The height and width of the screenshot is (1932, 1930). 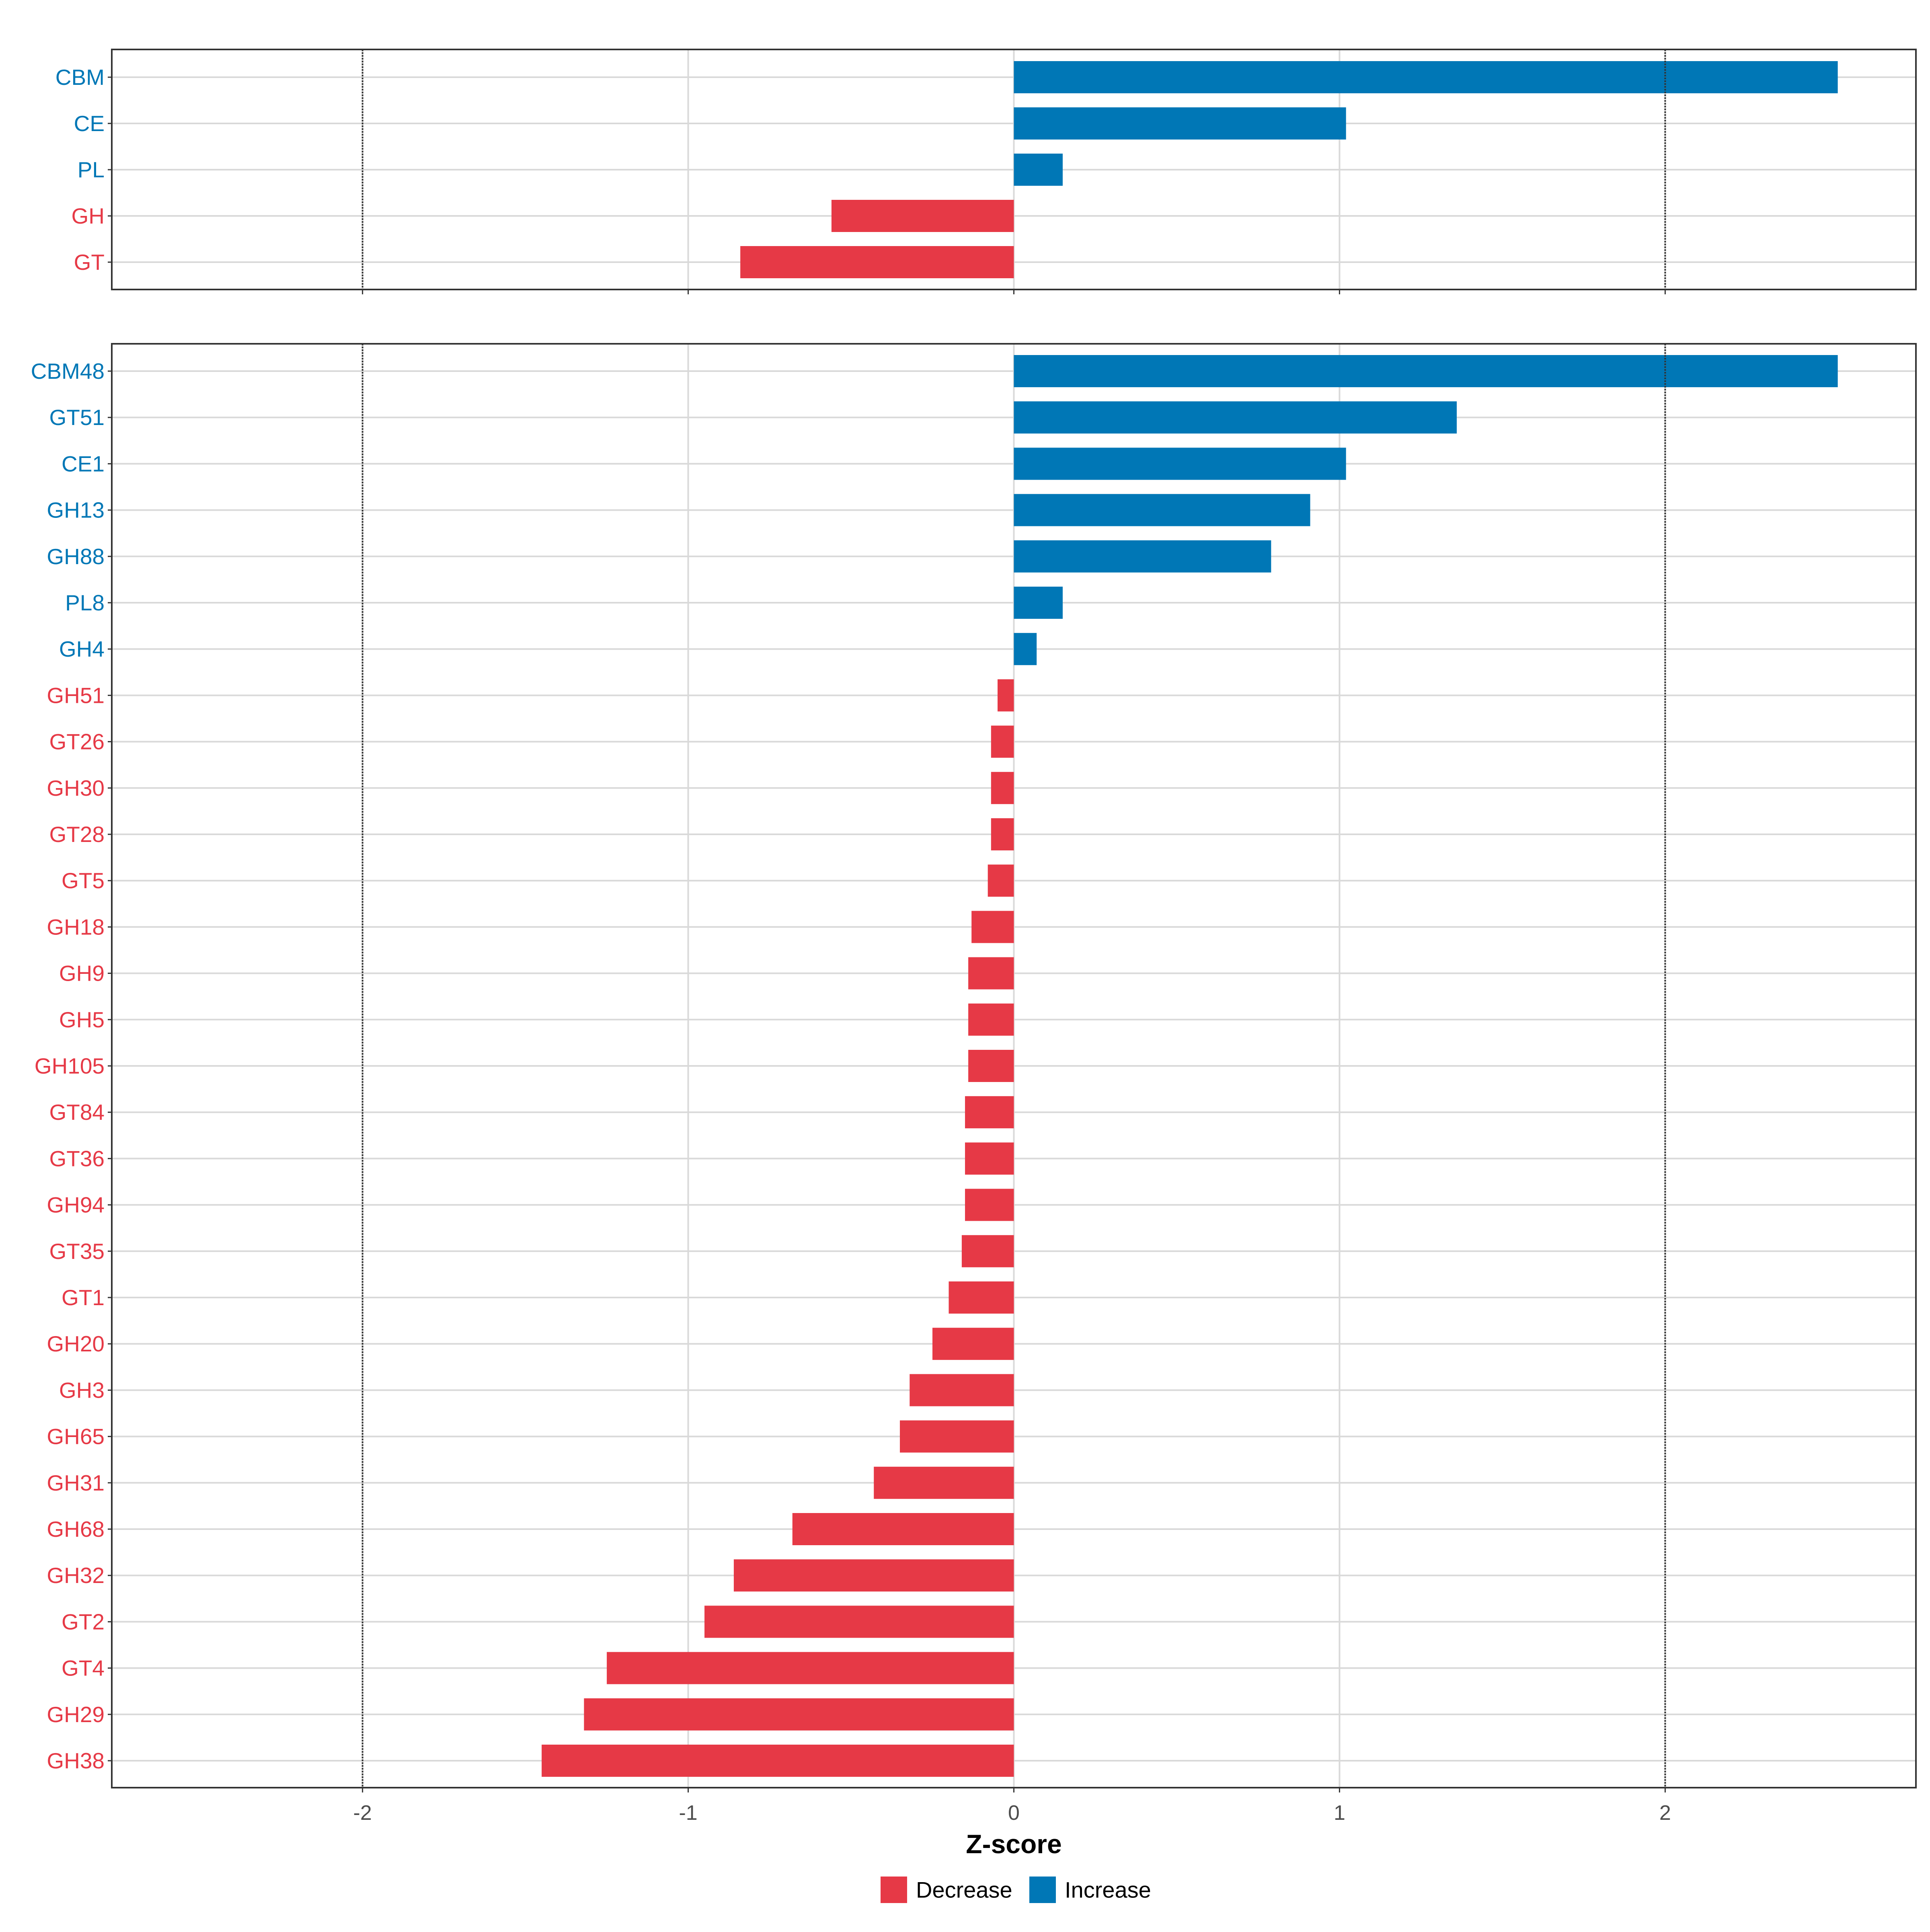 I want to click on category-label: CE, so click(x=89, y=123).